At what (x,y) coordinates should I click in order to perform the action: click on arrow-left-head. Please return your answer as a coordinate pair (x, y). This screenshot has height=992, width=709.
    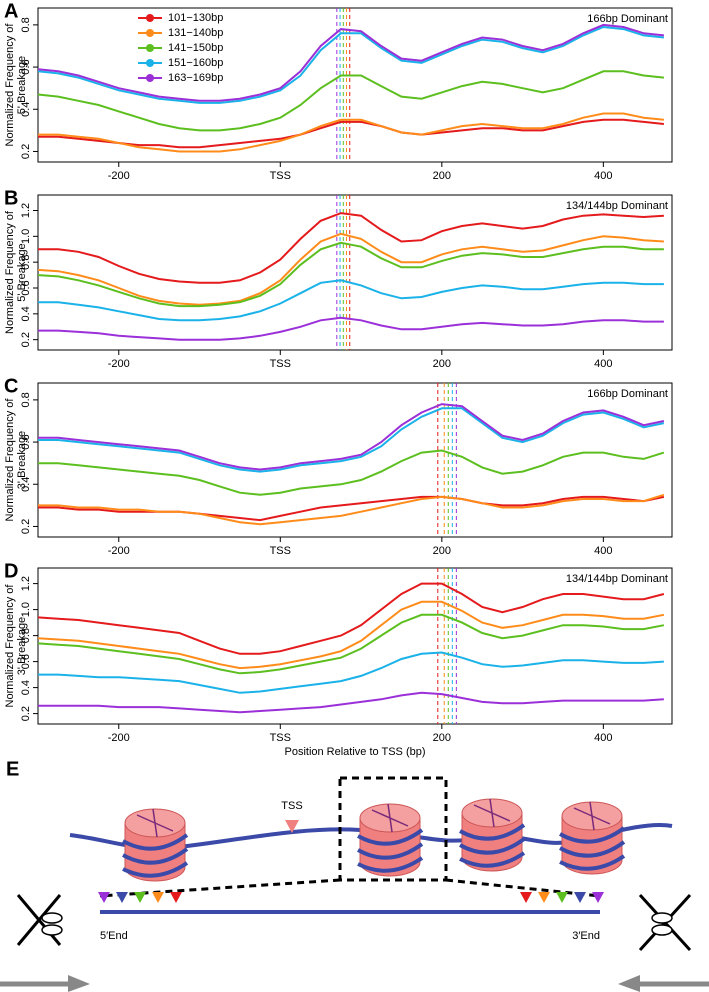
    Looking at the image, I should click on (79, 983).